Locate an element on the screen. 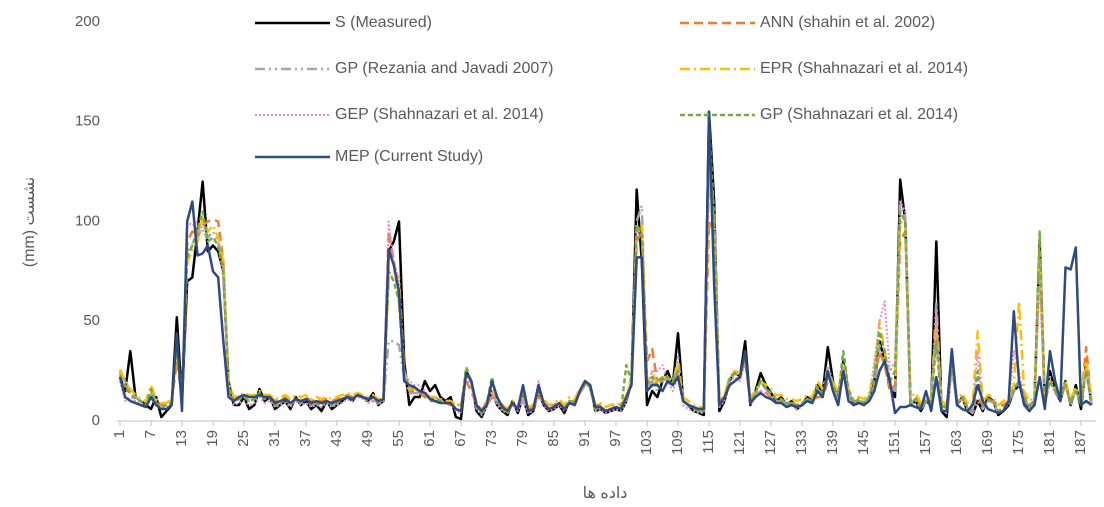 This screenshot has width=1104, height=507. legend-label: ANN (shahin et al. 2002) is located at coordinates (847, 22).